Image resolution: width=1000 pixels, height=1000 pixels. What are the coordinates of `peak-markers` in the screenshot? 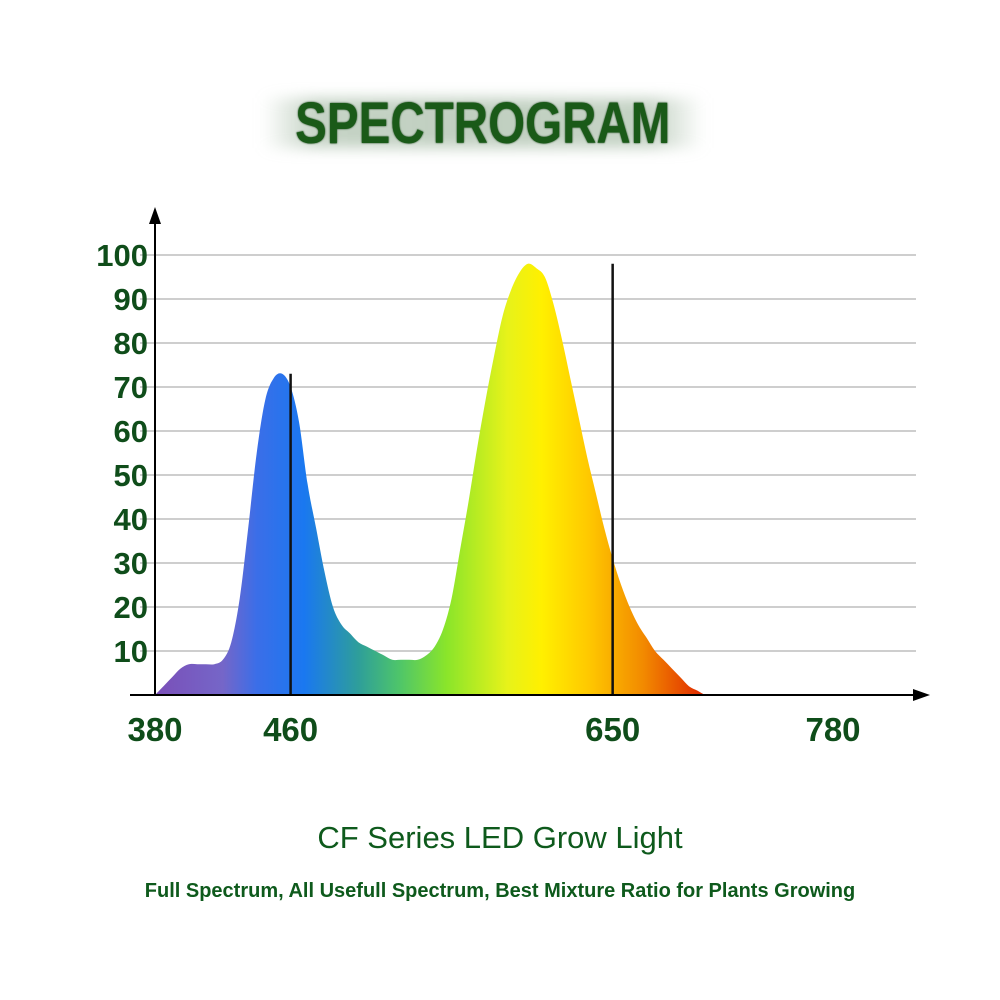 It's located at (451, 479).